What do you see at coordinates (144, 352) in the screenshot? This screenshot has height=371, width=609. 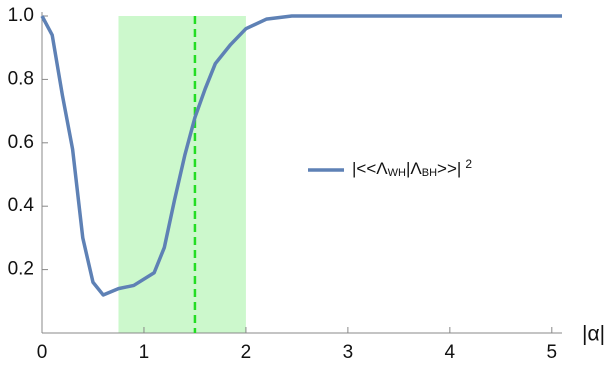 I see `x-tick-label: 1` at bounding box center [144, 352].